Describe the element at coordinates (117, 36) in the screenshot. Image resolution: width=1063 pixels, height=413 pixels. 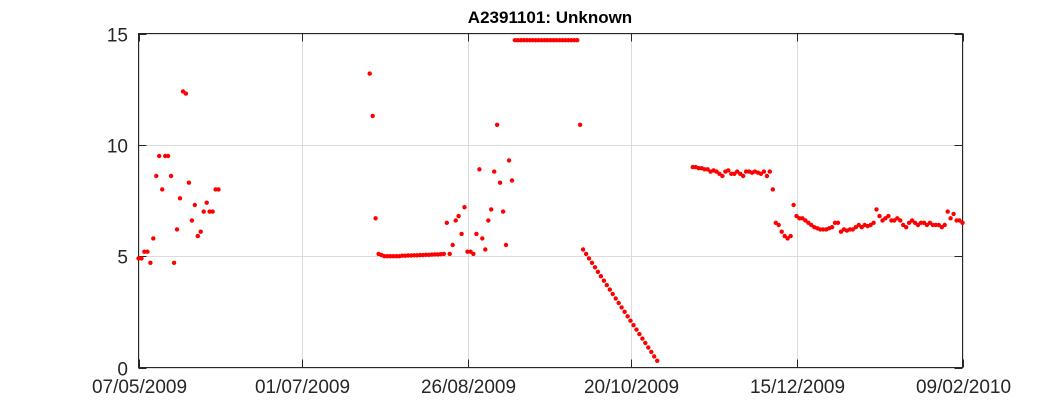
I see `y-tick-label: 15` at that location.